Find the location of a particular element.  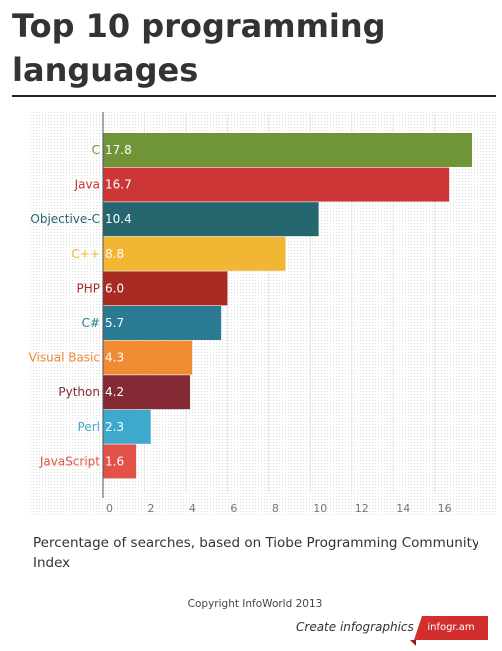

x-tick-label: 16 is located at coordinates (445, 508).